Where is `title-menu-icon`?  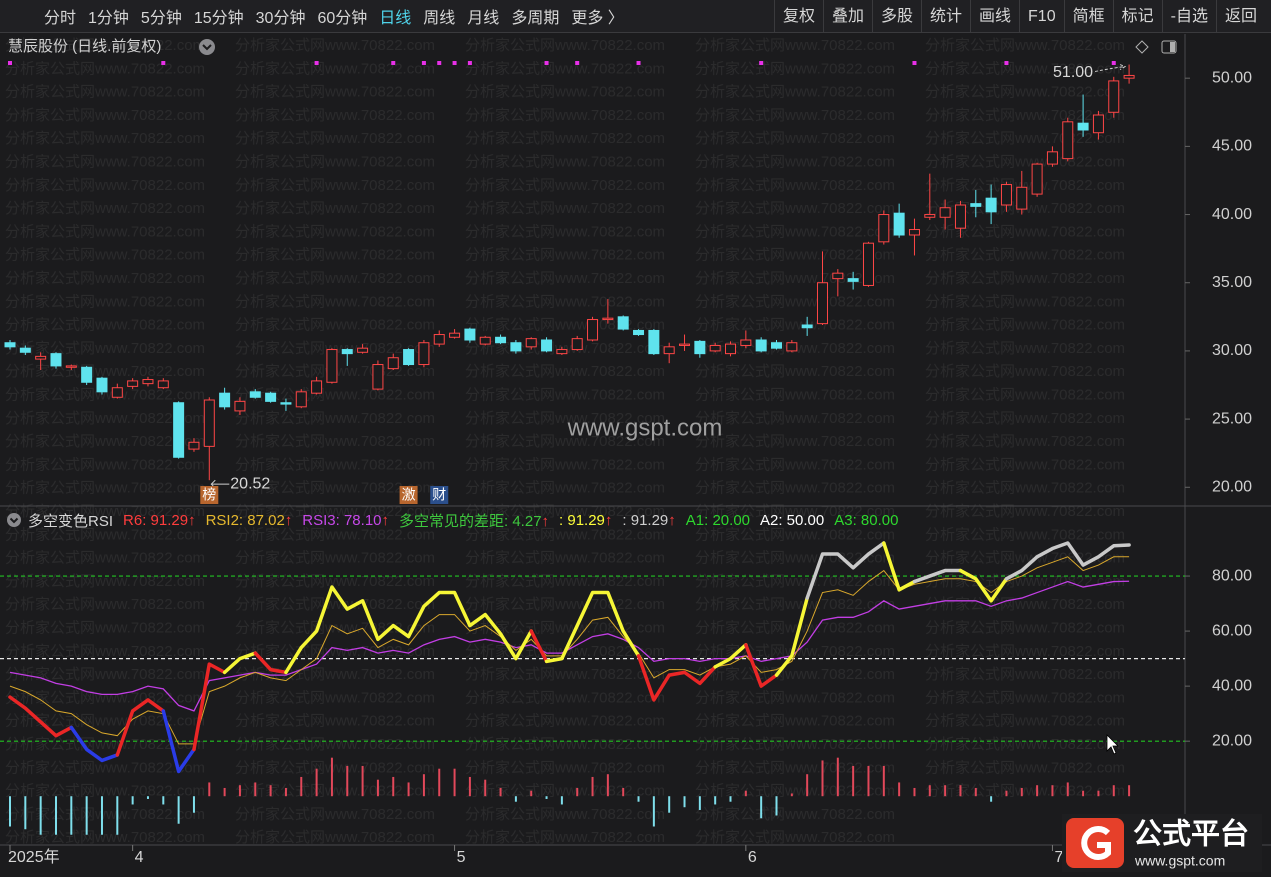
title-menu-icon is located at coordinates (207, 47).